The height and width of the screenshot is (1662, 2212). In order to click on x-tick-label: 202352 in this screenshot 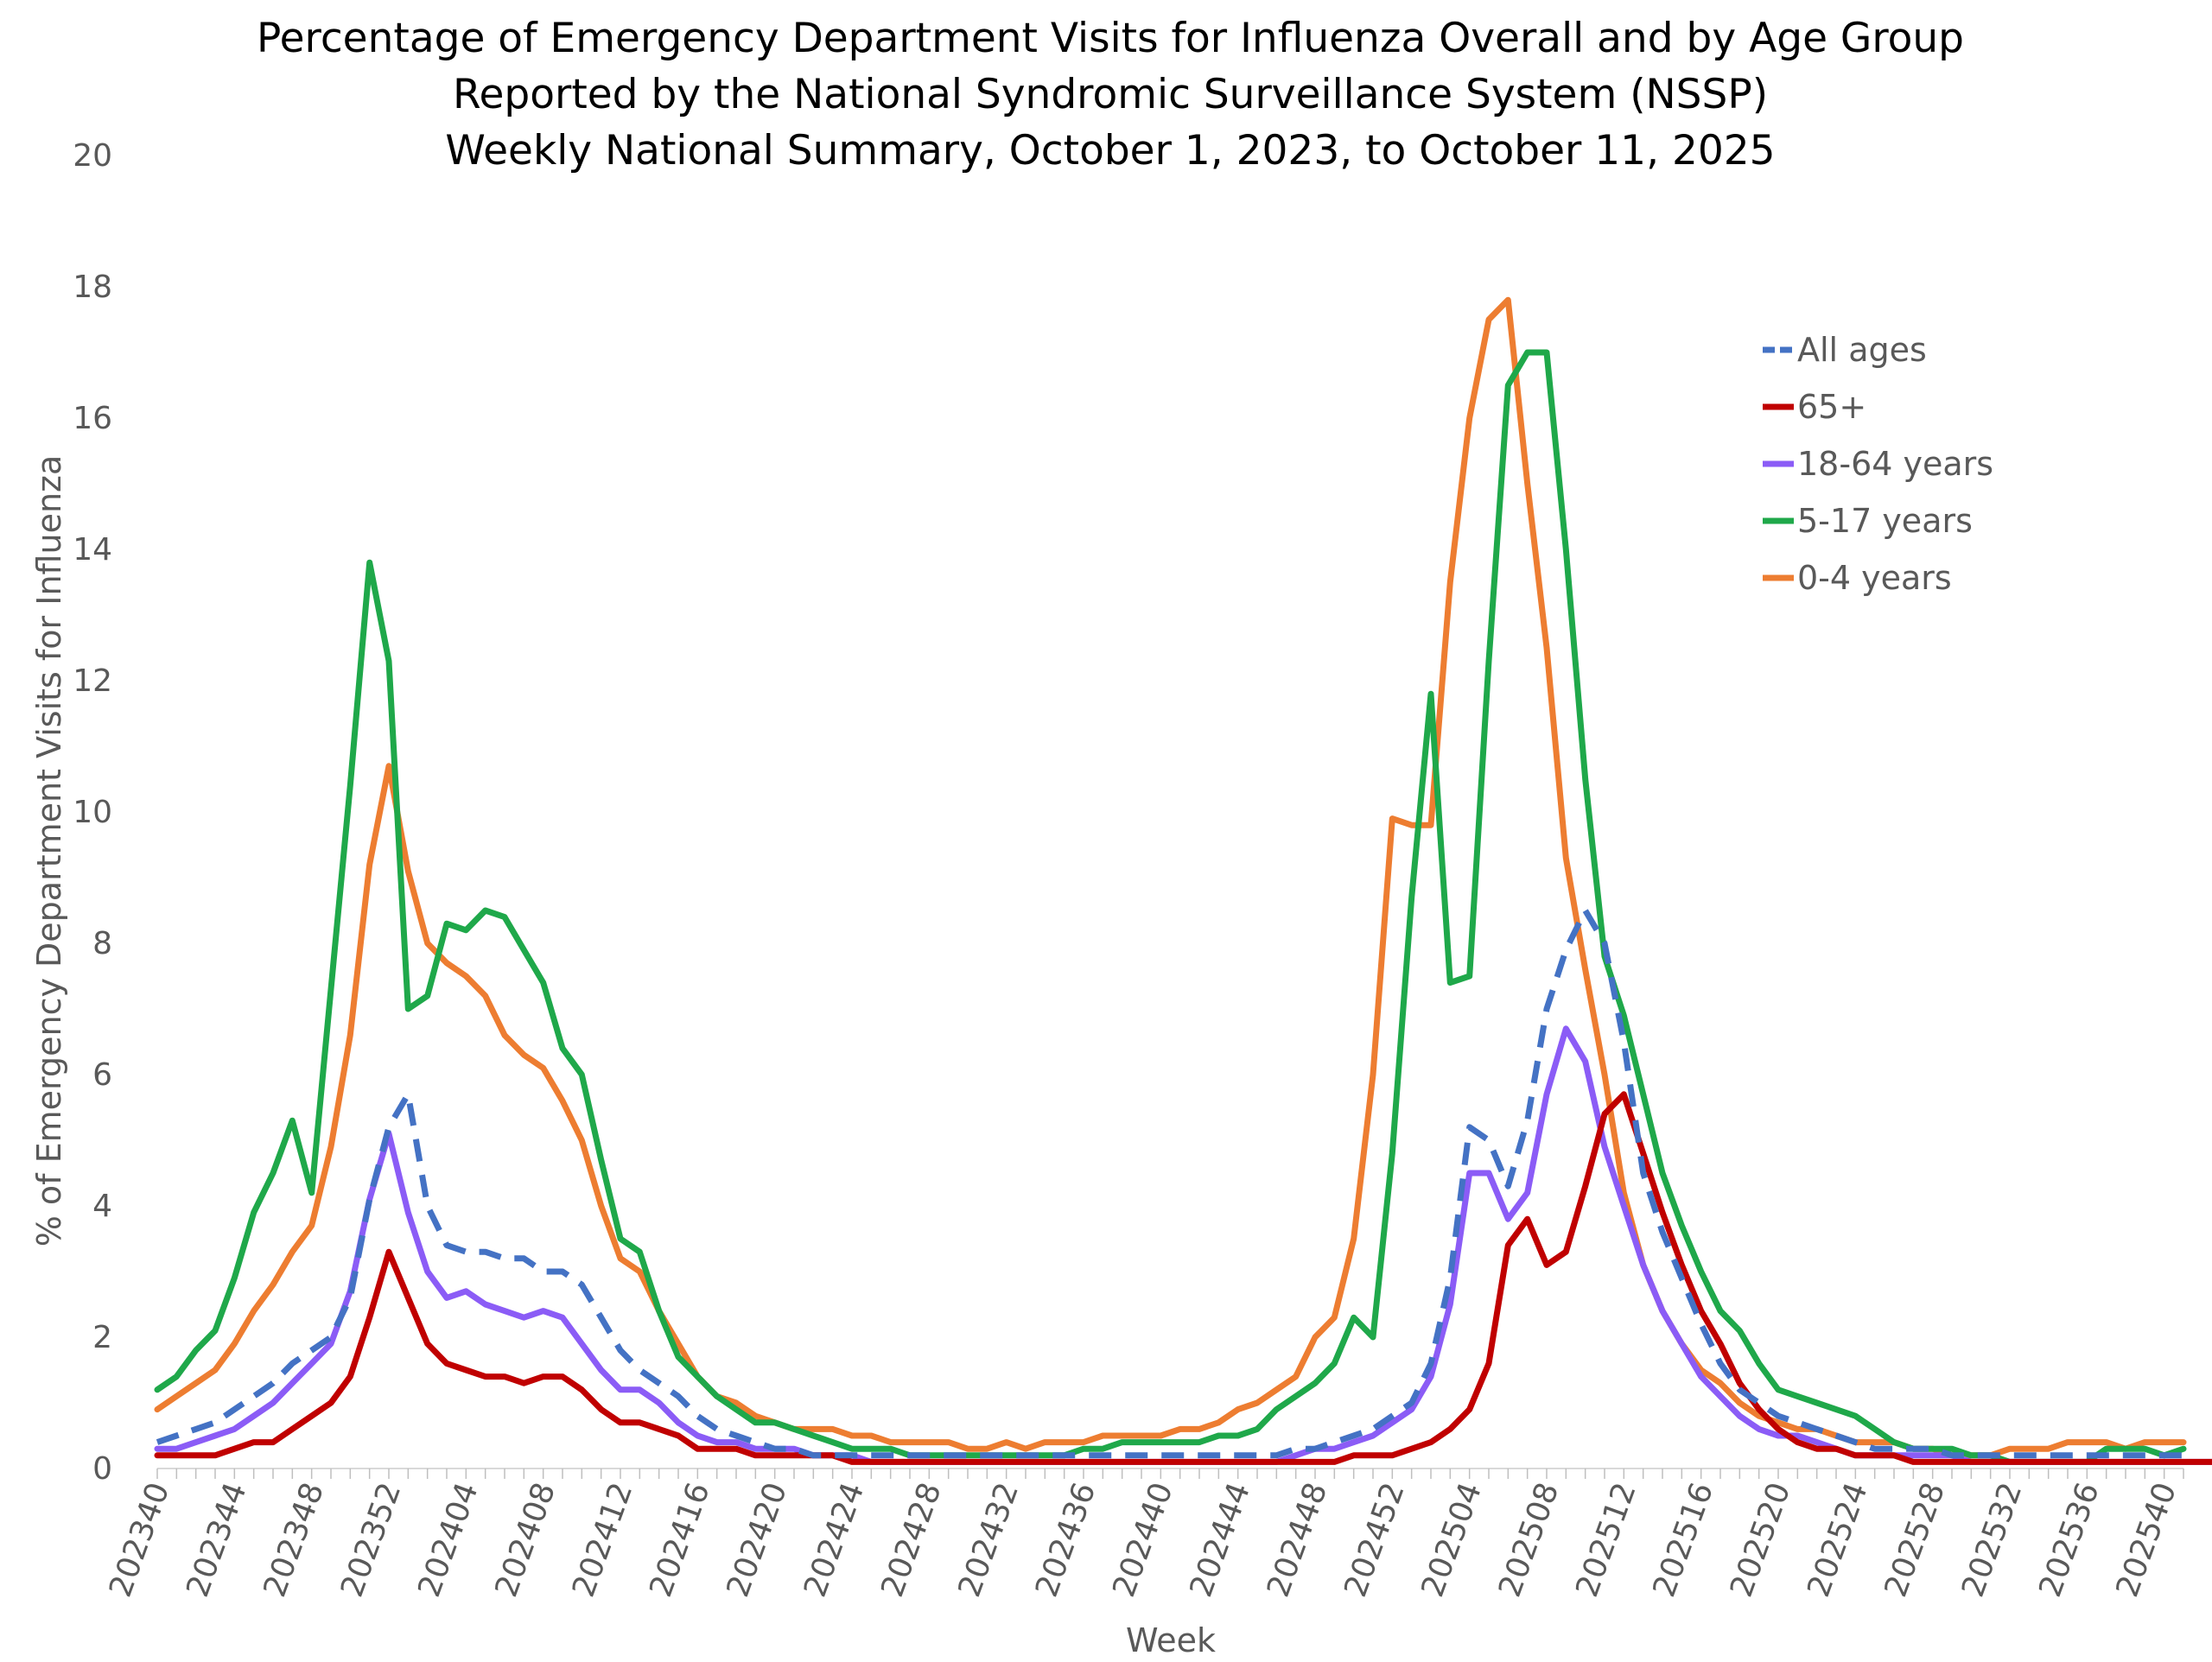, I will do `click(371, 1540)`.